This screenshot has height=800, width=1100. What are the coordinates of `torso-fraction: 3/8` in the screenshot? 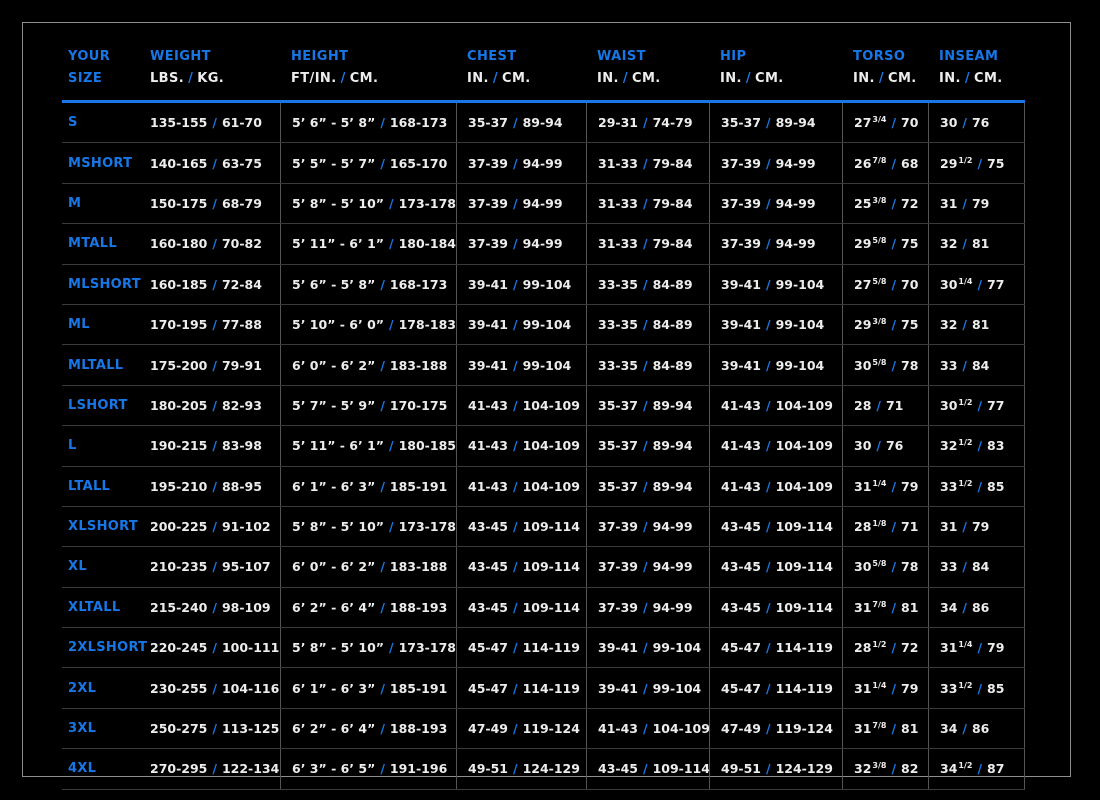 It's located at (879, 200).